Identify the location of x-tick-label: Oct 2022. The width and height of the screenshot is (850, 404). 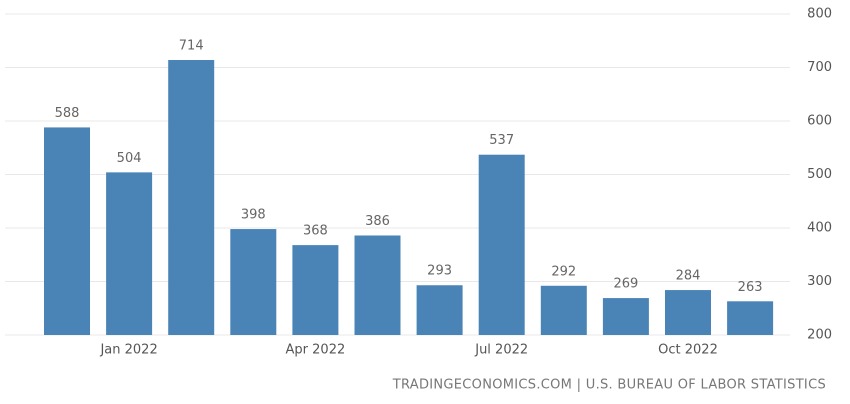
(688, 350).